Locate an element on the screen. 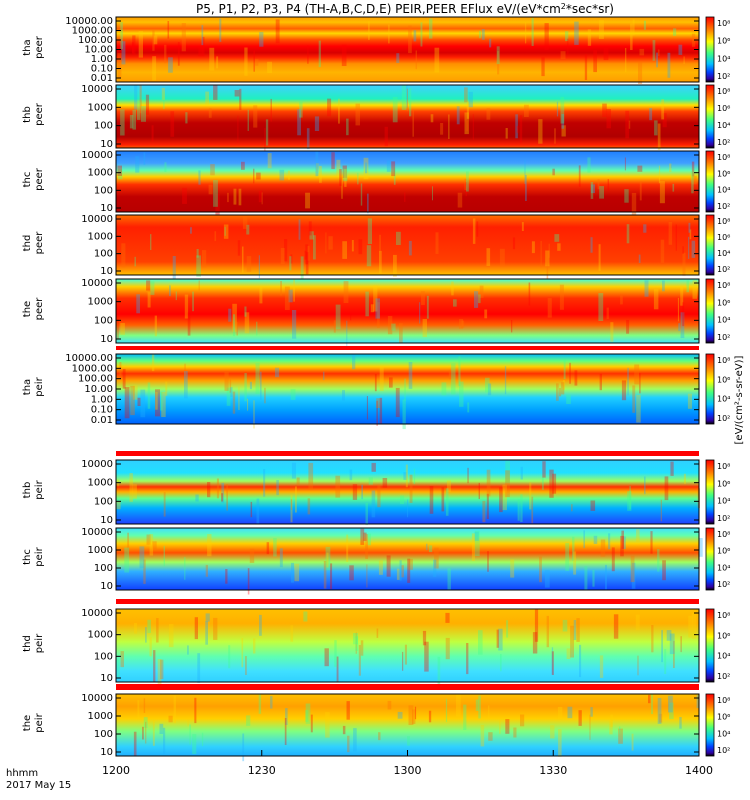 The width and height of the screenshot is (750, 800). spectrogram-texture-thd-peir is located at coordinates (407, 649).